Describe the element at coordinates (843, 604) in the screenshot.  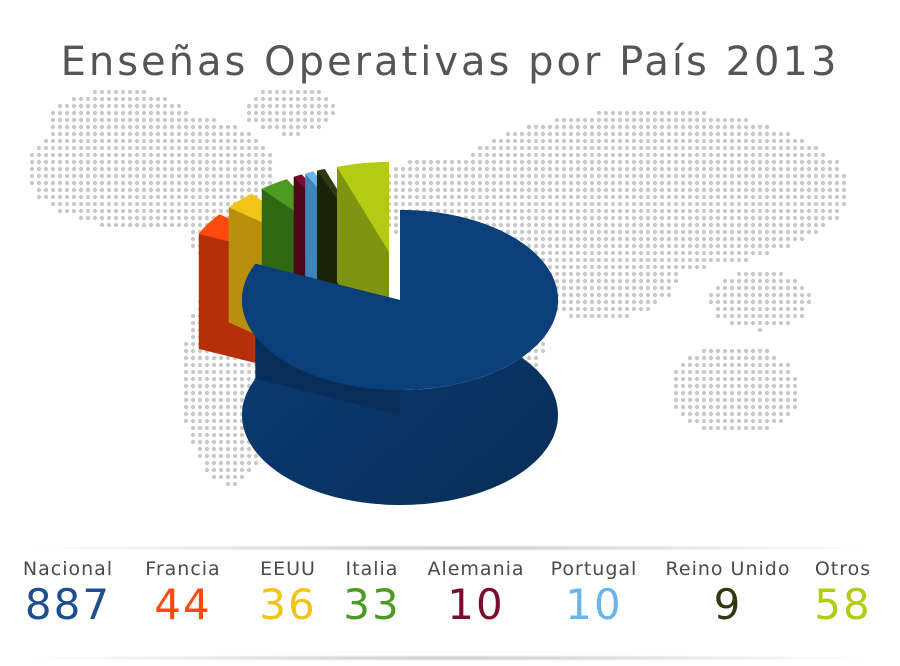
I see `legend-value: 58` at that location.